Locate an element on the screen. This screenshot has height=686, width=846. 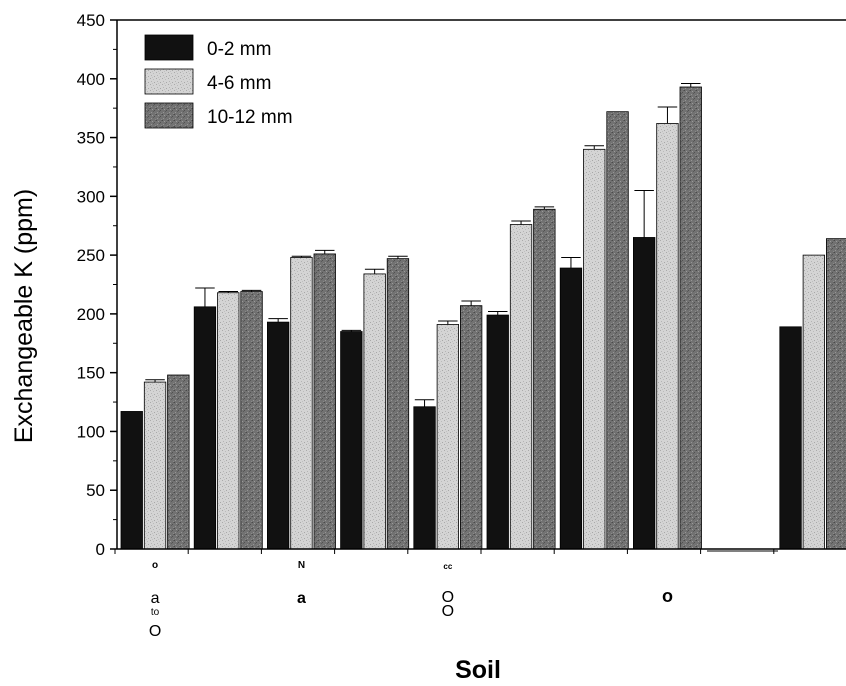
y-axis-title: Exchangeable K (ppm) is located at coordinates (24, 316).